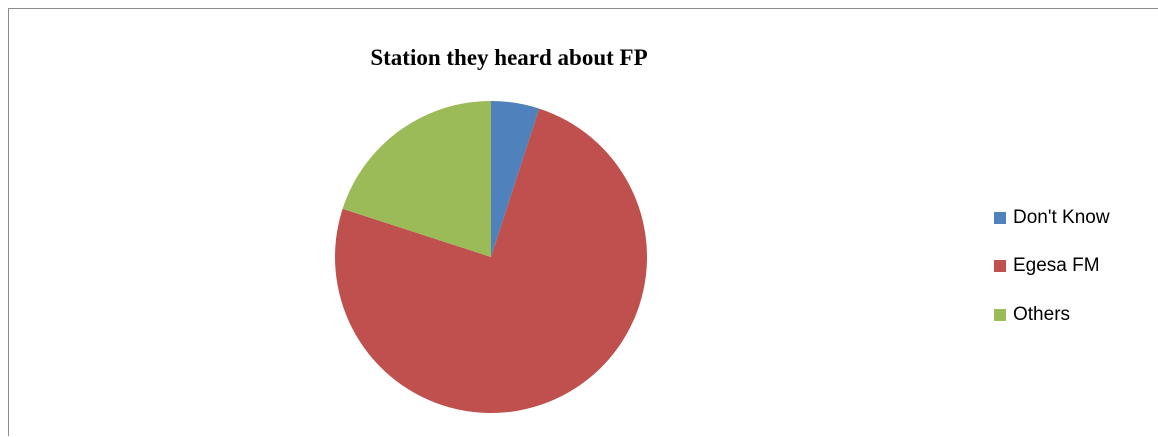 The width and height of the screenshot is (1158, 437). What do you see at coordinates (1056, 265) in the screenshot?
I see `legend-label: Egesa FM` at bounding box center [1056, 265].